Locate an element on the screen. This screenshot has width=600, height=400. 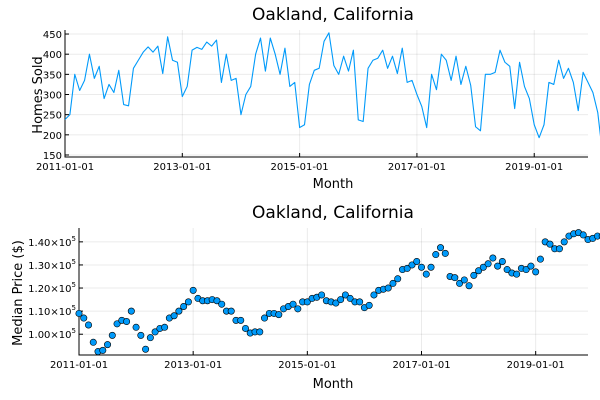
y-tick-label: 200 is located at coordinates (52, 136).